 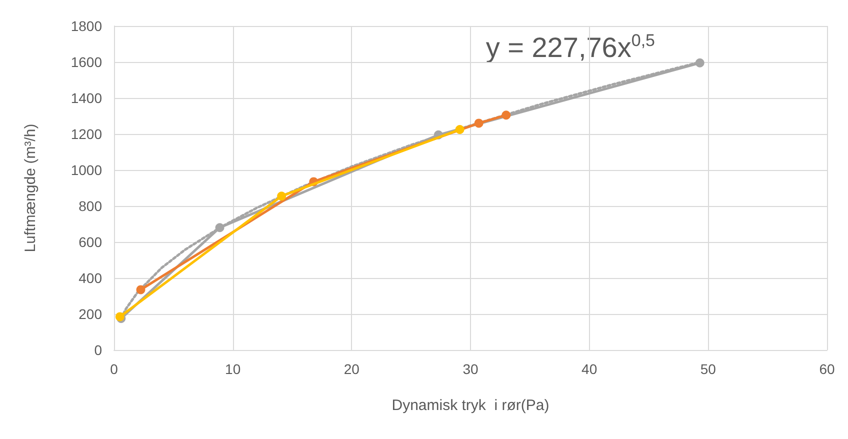 I want to click on y-tick-label: 200, so click(x=90, y=314).